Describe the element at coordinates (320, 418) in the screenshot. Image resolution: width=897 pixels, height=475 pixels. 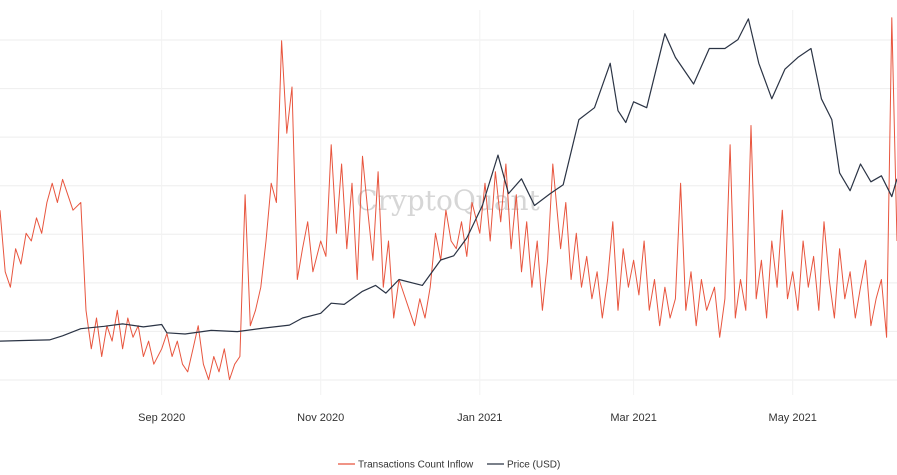
I see `x-tick-label: Nov 2020` at that location.